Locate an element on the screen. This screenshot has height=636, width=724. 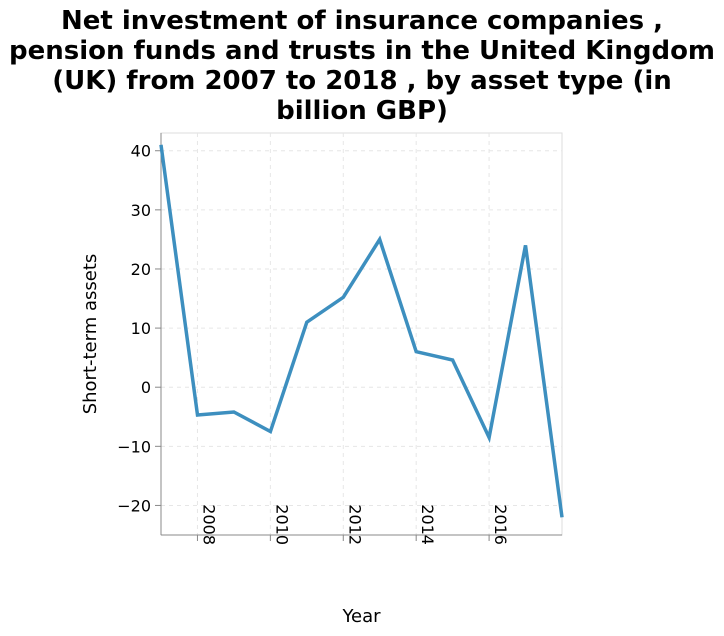
chart-title-line-1: Net investment of insurance companies , is located at coordinates (362, 21).